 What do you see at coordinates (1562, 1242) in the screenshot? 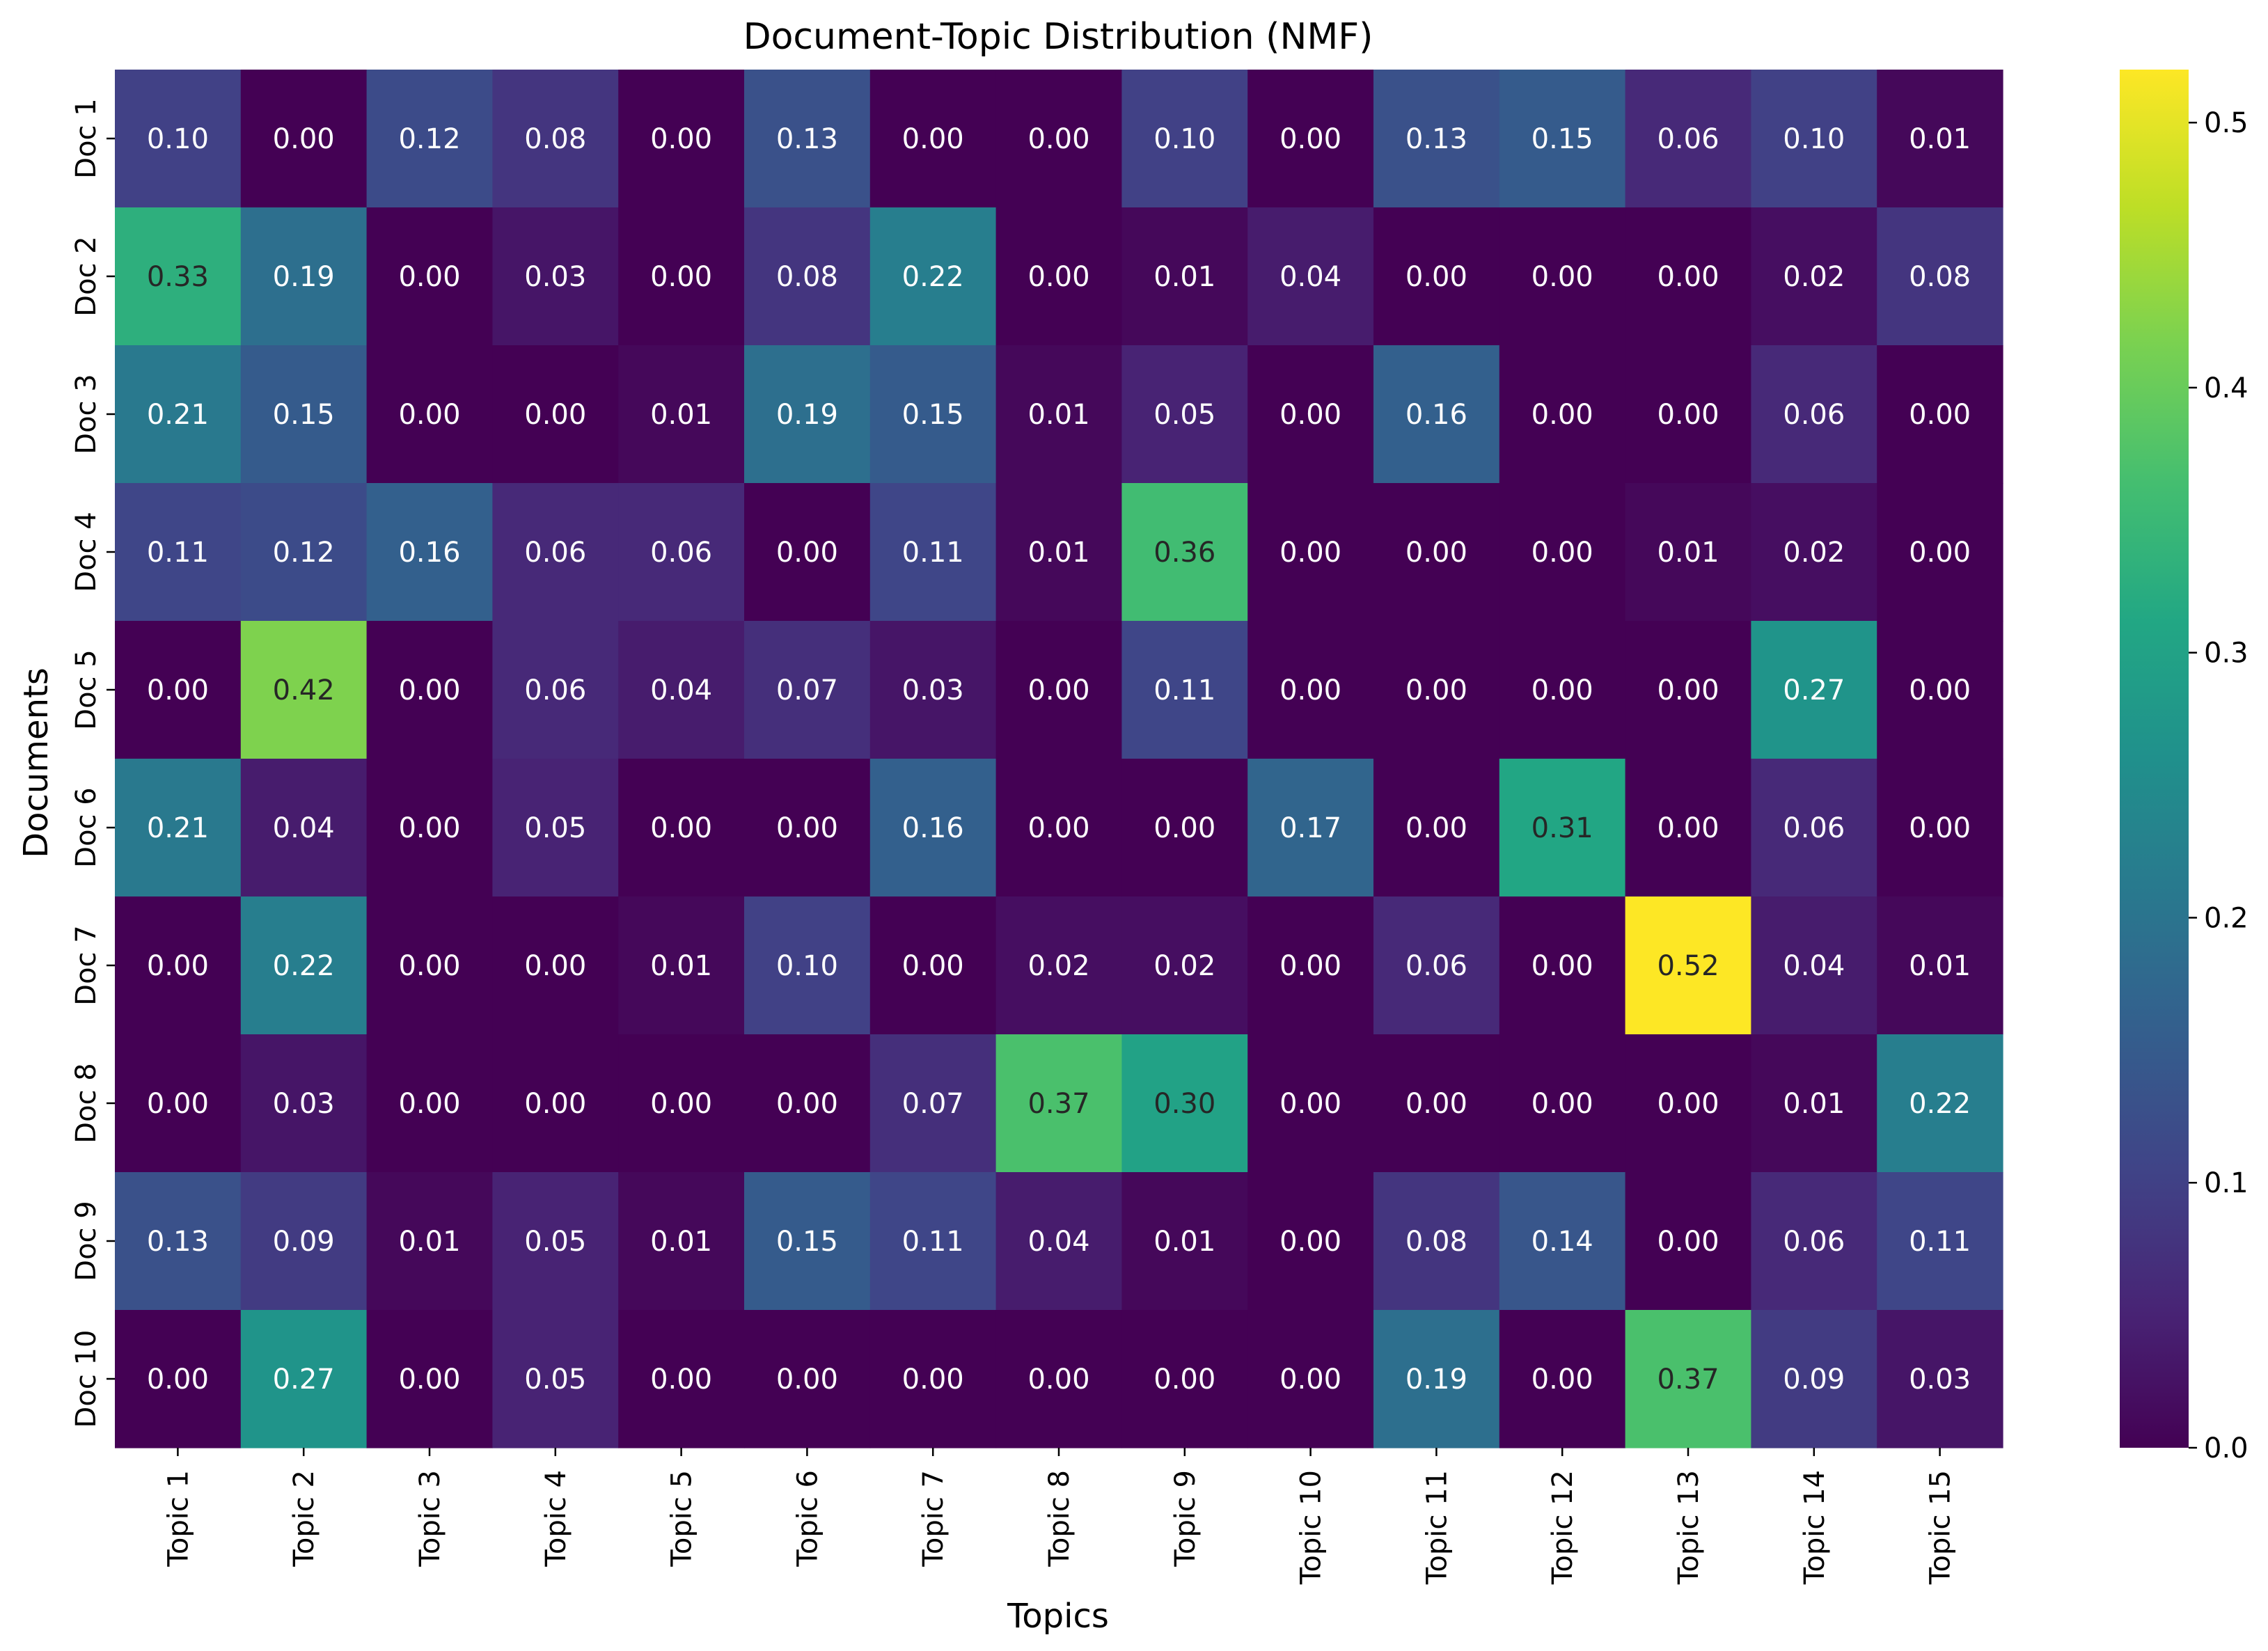
I see `cell-value-label: 0.14` at bounding box center [1562, 1242].